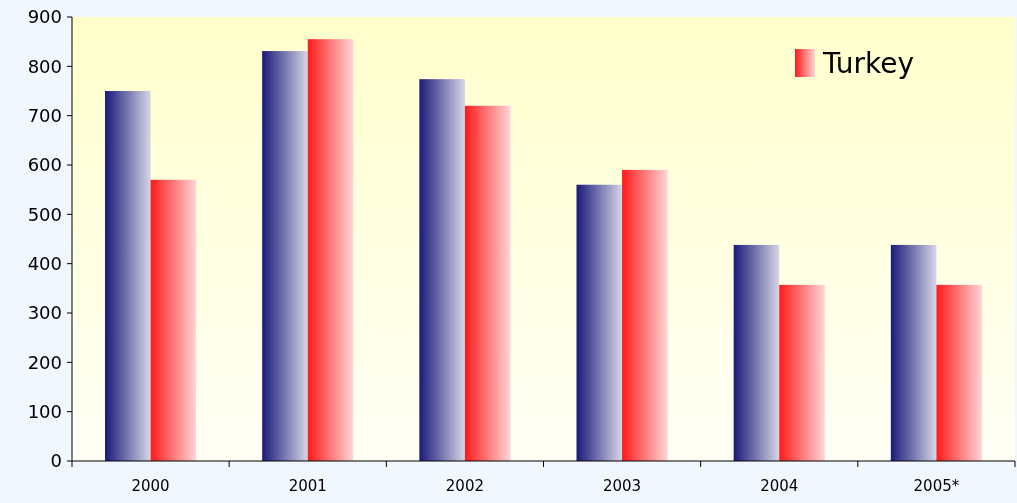 This screenshot has height=503, width=1017. I want to click on y-tick-label: 600, so click(44, 165).